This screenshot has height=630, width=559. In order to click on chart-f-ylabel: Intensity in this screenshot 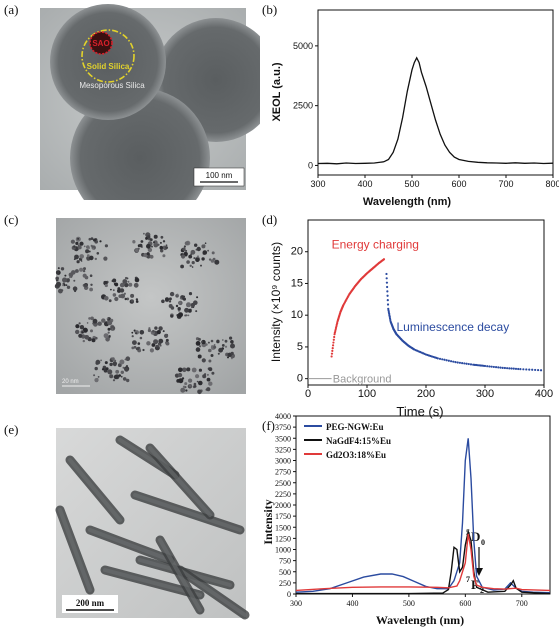, I will do `click(268, 521)`.